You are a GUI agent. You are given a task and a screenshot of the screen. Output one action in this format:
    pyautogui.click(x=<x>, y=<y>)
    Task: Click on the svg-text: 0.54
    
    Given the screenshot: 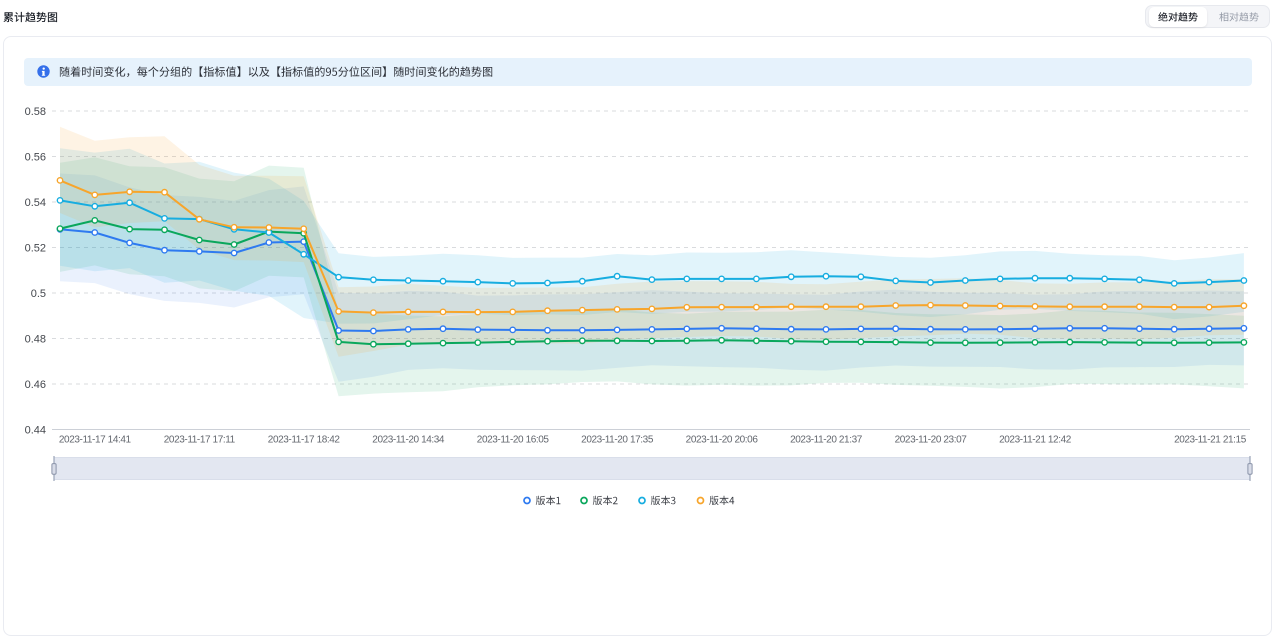 What is the action you would take?
    pyautogui.click(x=35, y=203)
    